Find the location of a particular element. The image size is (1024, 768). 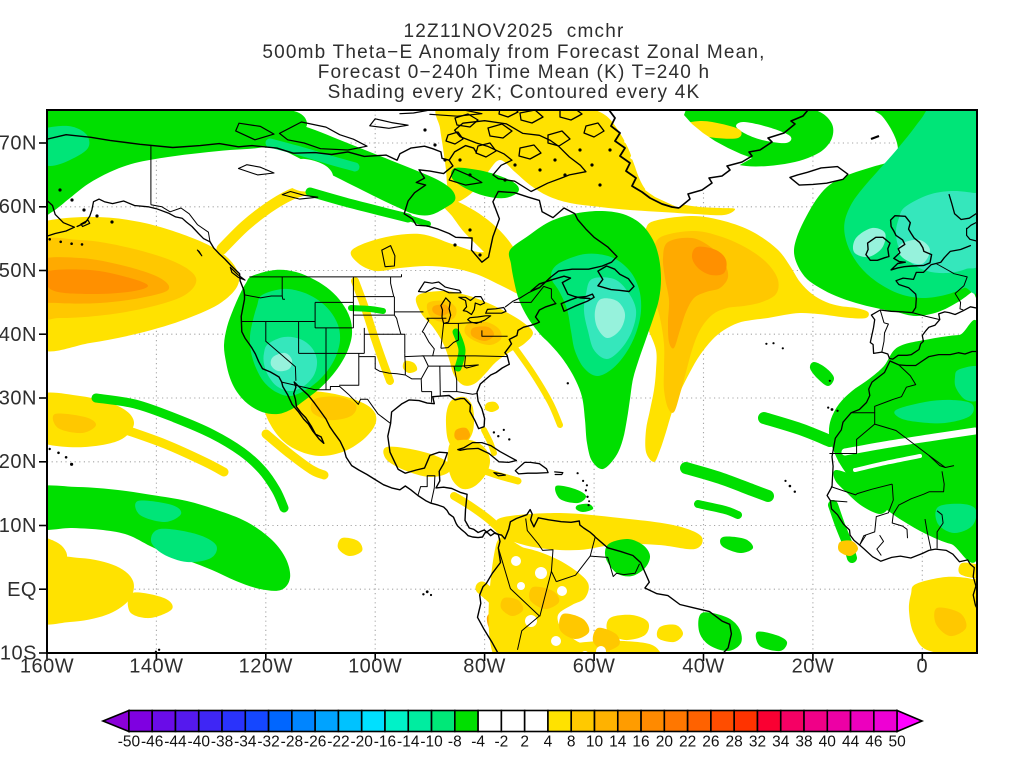

svg-text: 40 is located at coordinates (828, 742).